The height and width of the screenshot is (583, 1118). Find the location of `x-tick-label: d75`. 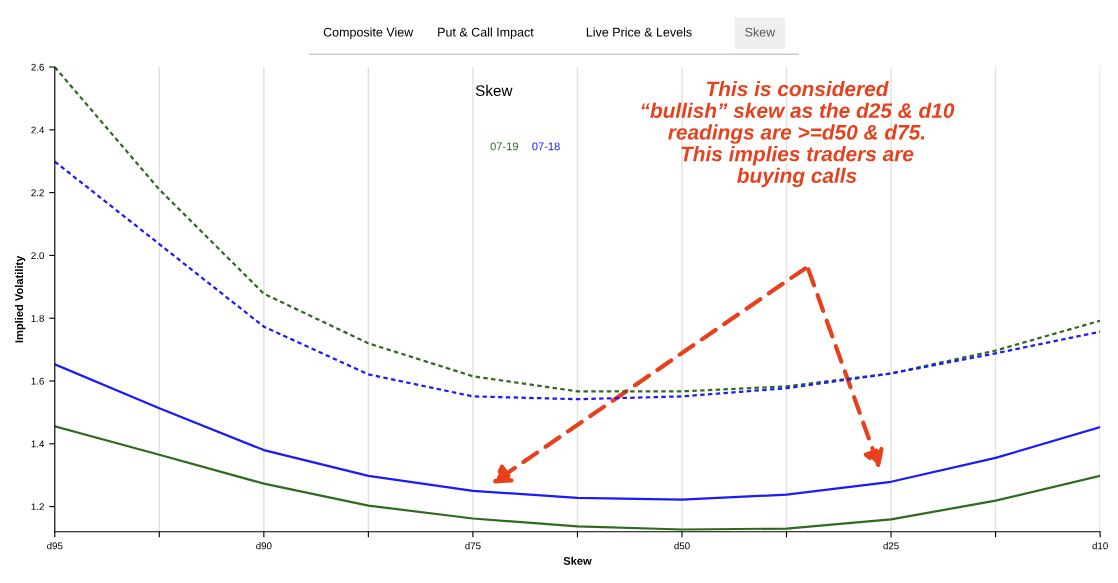

x-tick-label: d75 is located at coordinates (473, 546).